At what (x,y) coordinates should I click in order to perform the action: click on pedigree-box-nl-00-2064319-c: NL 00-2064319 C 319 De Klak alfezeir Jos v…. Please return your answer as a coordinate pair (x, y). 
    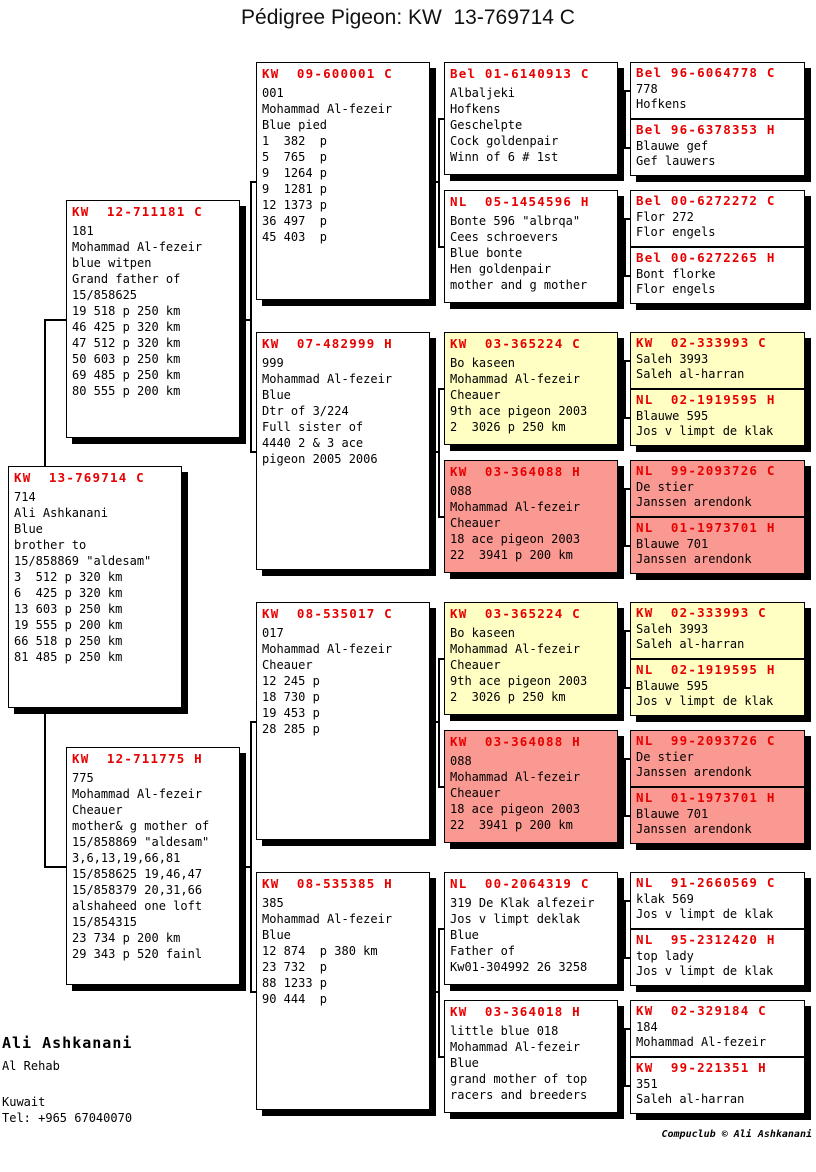
    Looking at the image, I should click on (531, 928).